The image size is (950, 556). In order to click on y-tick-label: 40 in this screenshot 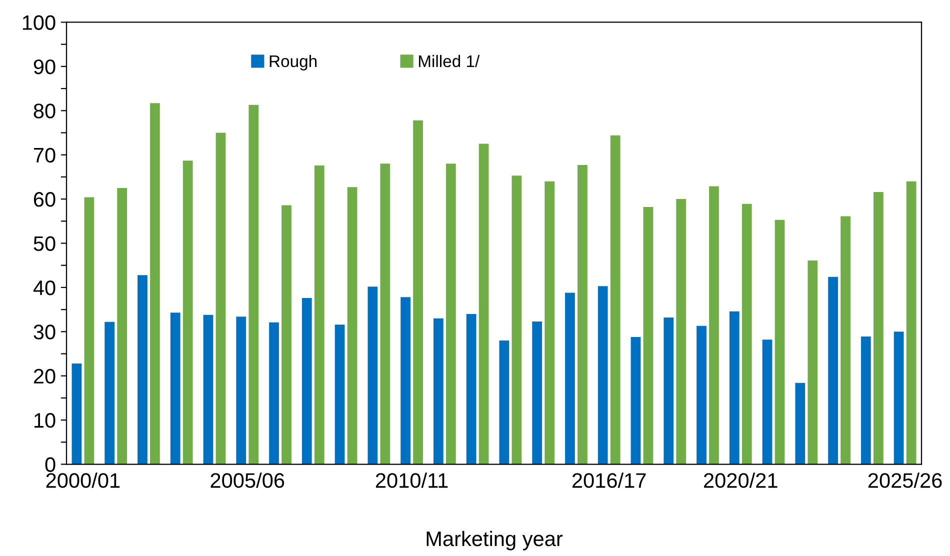, I will do `click(44, 288)`.